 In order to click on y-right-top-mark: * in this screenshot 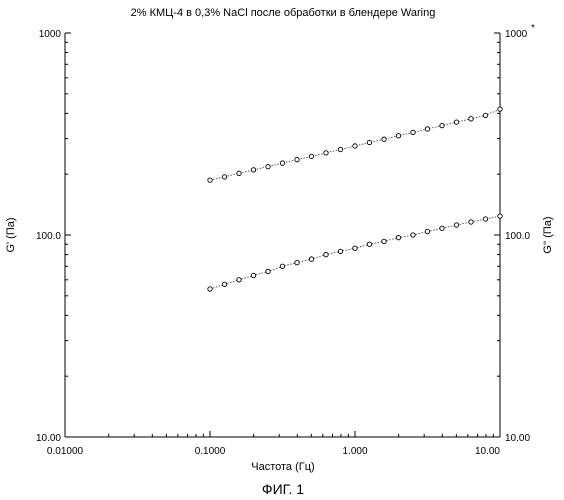, I will do `click(533, 28)`.